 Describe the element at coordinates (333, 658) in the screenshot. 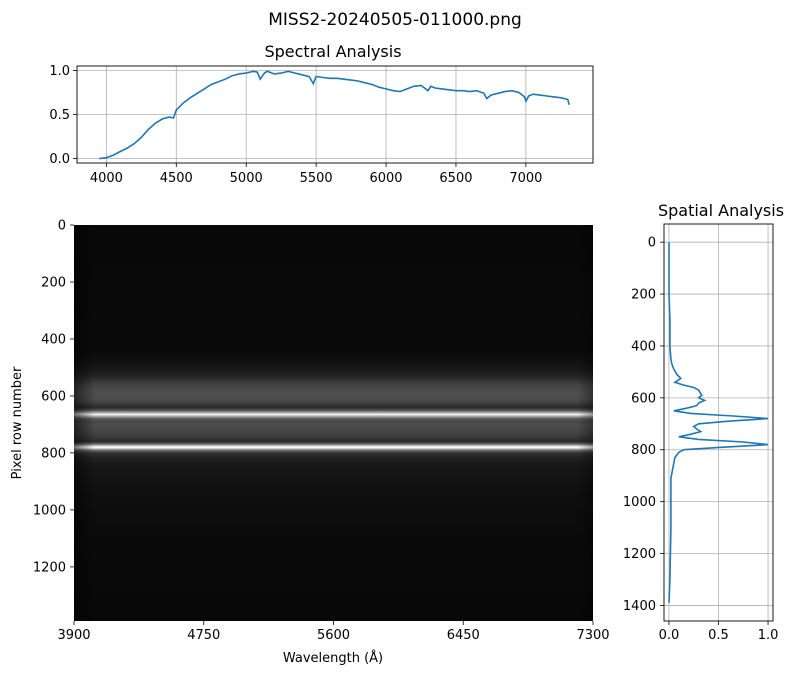

I see `image-xlabel: Wavelength (Å)` at that location.